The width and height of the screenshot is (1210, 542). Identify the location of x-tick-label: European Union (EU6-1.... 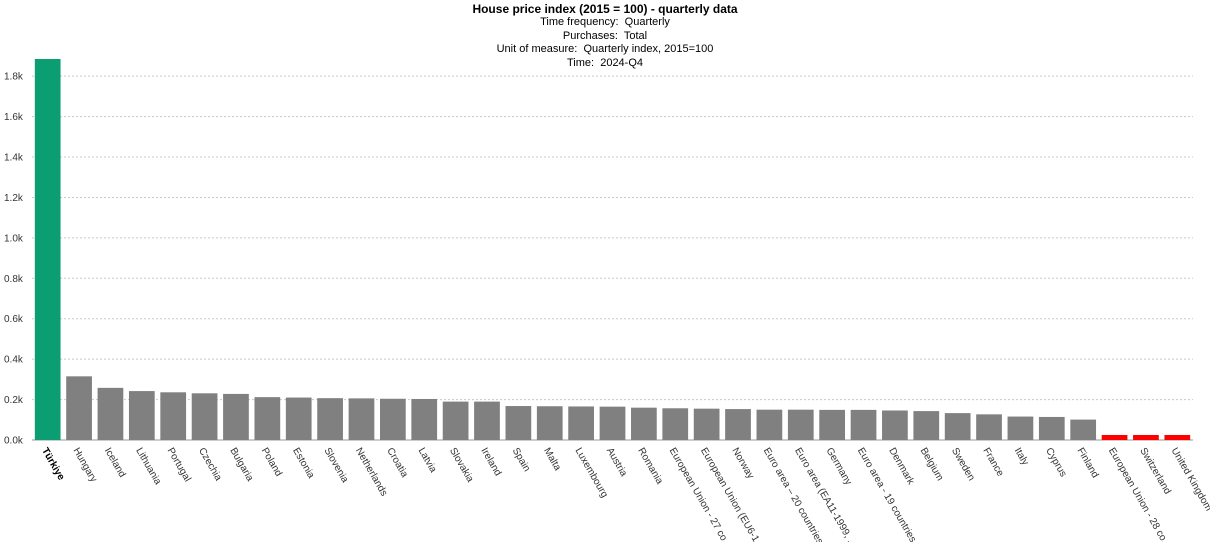
(731, 494).